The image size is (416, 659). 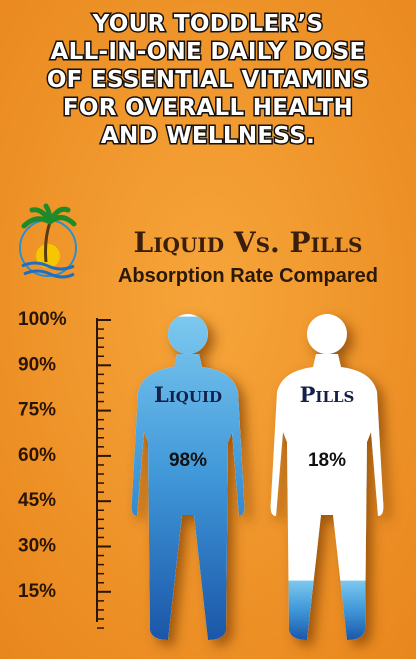 What do you see at coordinates (48, 241) in the screenshot?
I see `logo` at bounding box center [48, 241].